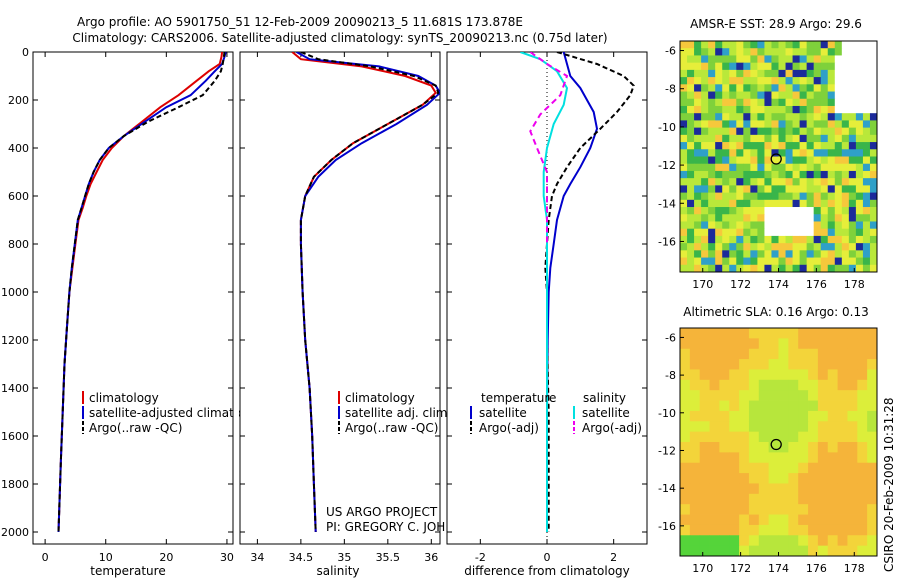  What do you see at coordinates (670, 337) in the screenshot?
I see `y-tick-label: -6` at bounding box center [670, 337].